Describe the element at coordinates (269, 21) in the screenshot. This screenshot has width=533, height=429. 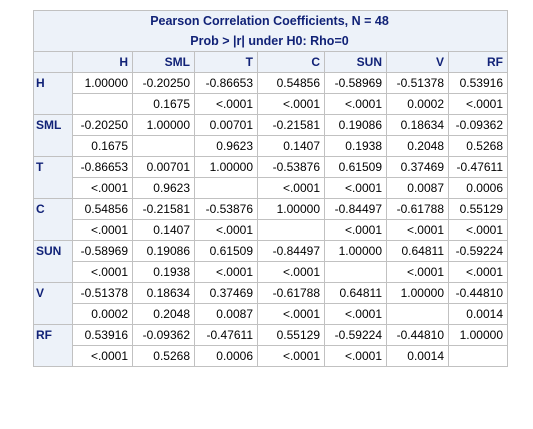
I see `title-line-1: Pearson Correlation Coefficients, N = 48` at that location.